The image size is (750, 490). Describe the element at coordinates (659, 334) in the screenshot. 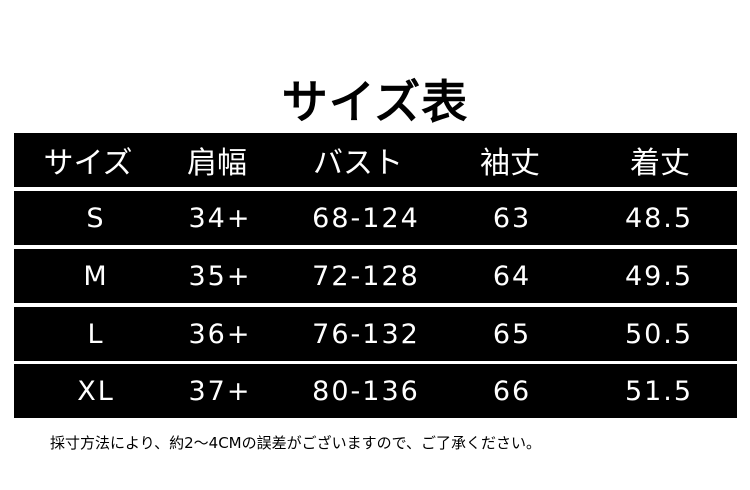

I see `cell-length: 50.5` at that location.